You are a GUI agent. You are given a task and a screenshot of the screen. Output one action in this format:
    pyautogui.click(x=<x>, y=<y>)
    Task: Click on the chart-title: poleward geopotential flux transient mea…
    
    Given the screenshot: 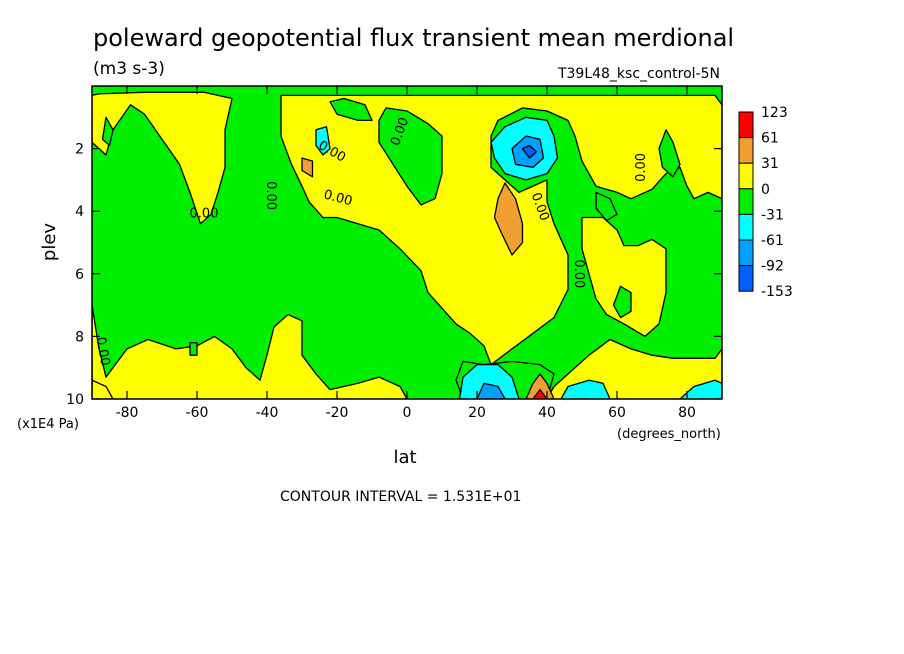 What is the action you would take?
    pyautogui.click(x=413, y=38)
    